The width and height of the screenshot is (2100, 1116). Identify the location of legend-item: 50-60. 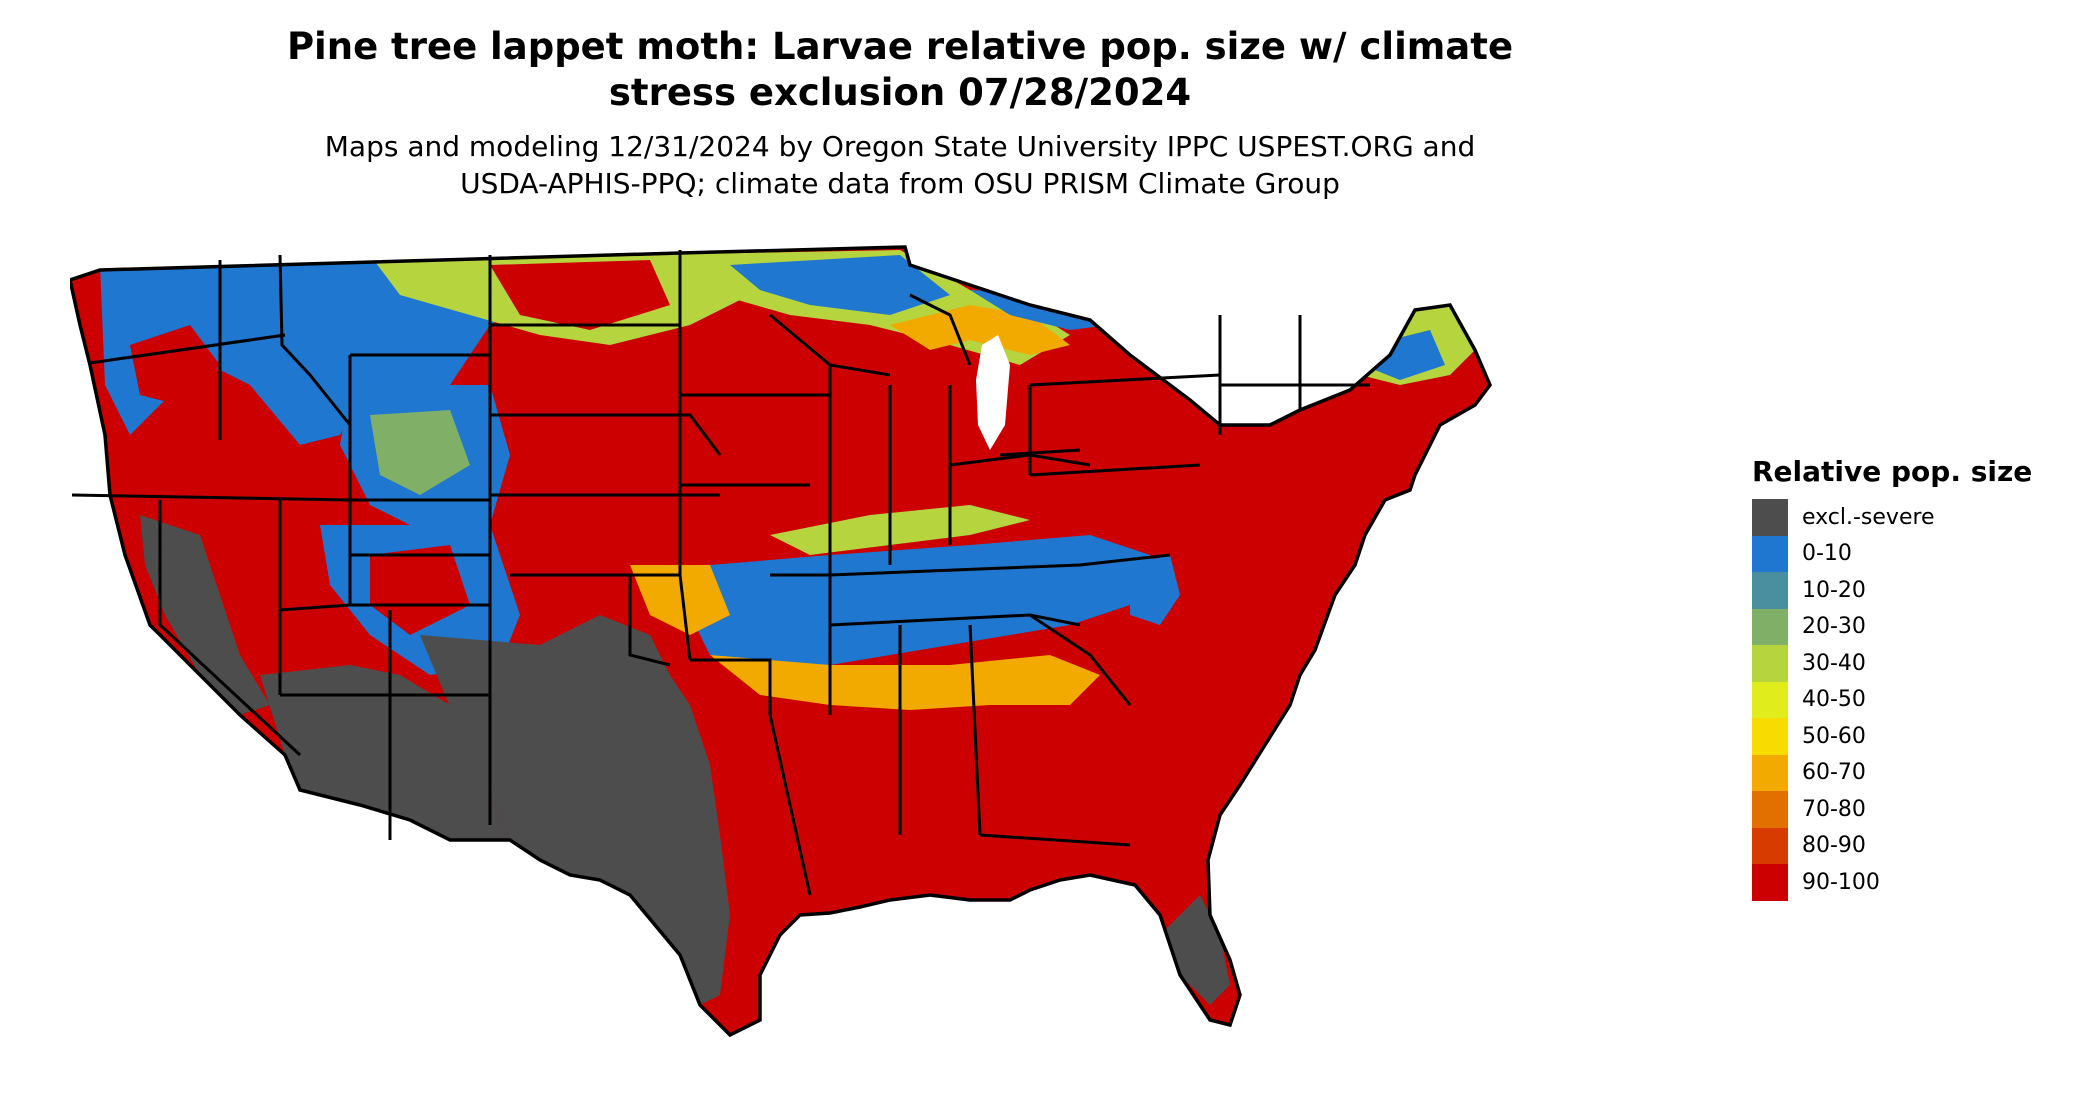
(1892, 736).